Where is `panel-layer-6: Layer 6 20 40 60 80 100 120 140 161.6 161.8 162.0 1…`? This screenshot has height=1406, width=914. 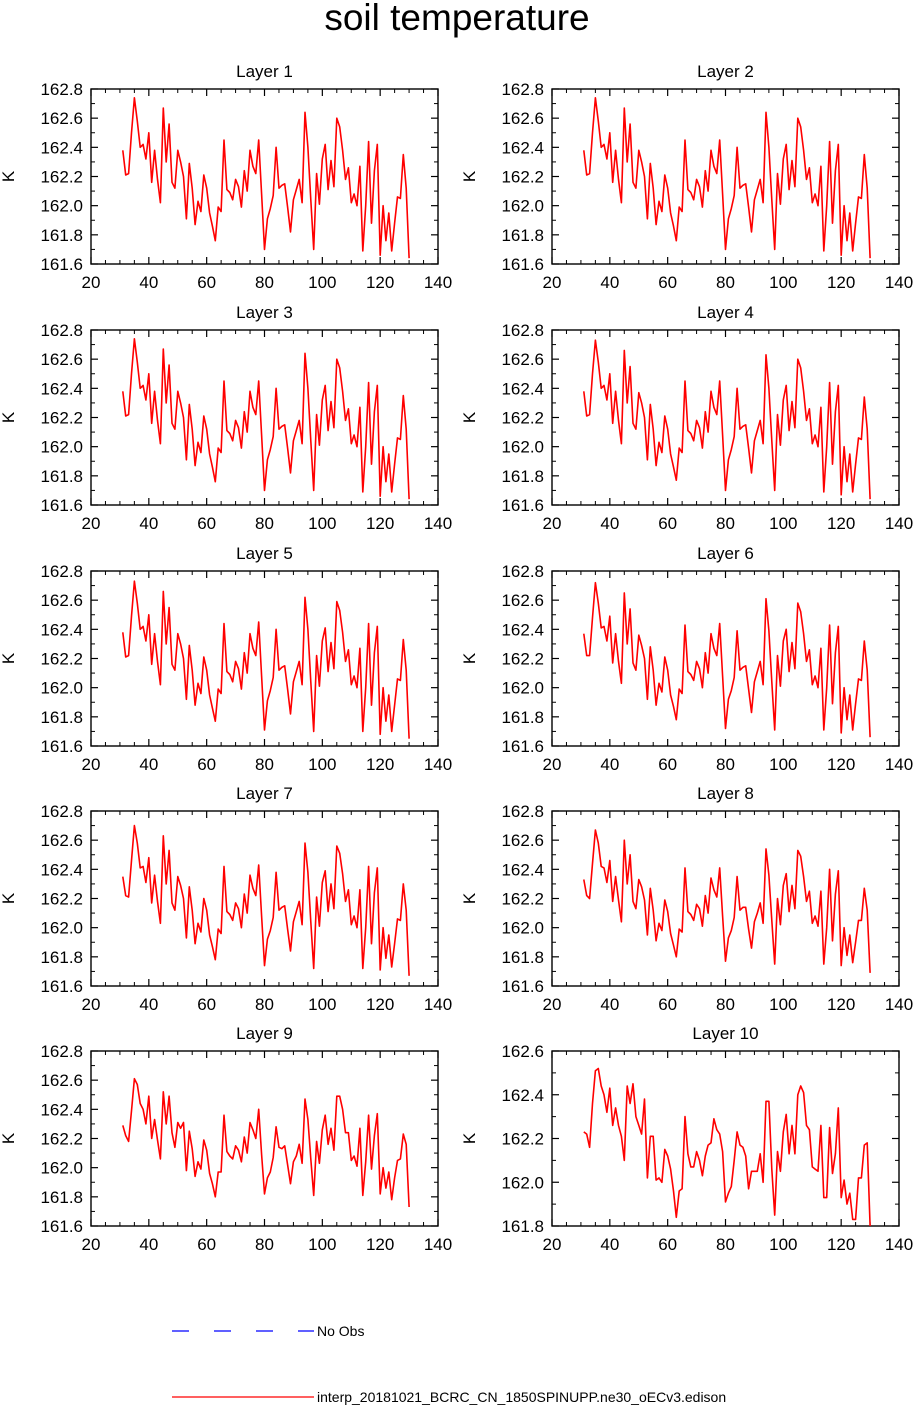
panel-layer-6: Layer 6 20 40 60 80 100 120 140 161.6 161.8 162.0 1… is located at coordinates (686, 659).